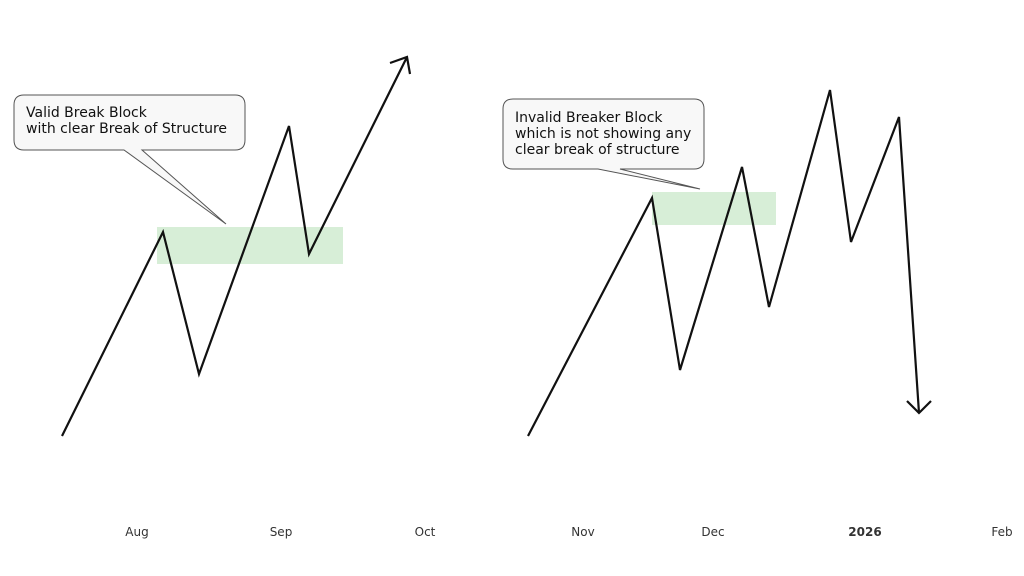  What do you see at coordinates (281, 532) in the screenshot?
I see `time-label: Sep` at bounding box center [281, 532].